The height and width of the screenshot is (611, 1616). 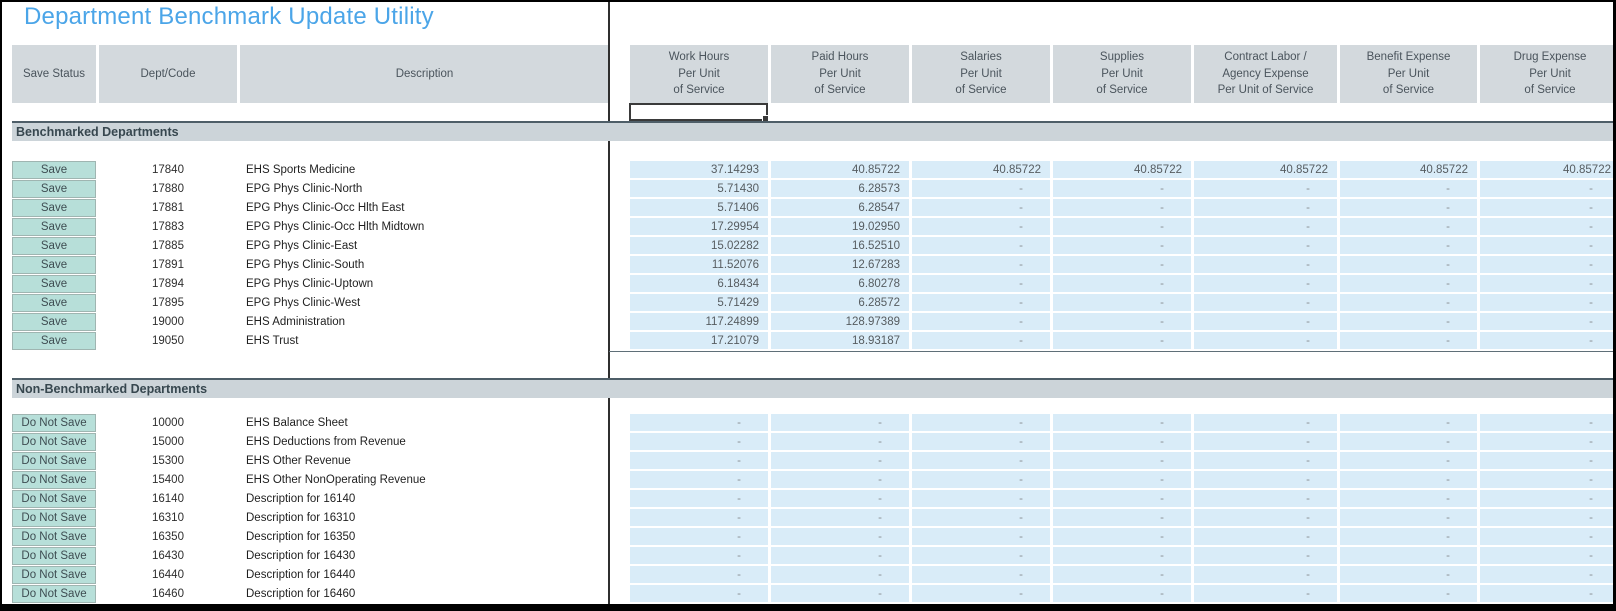 What do you see at coordinates (840, 245) in the screenshot?
I see `value-cell: 16.52510` at bounding box center [840, 245].